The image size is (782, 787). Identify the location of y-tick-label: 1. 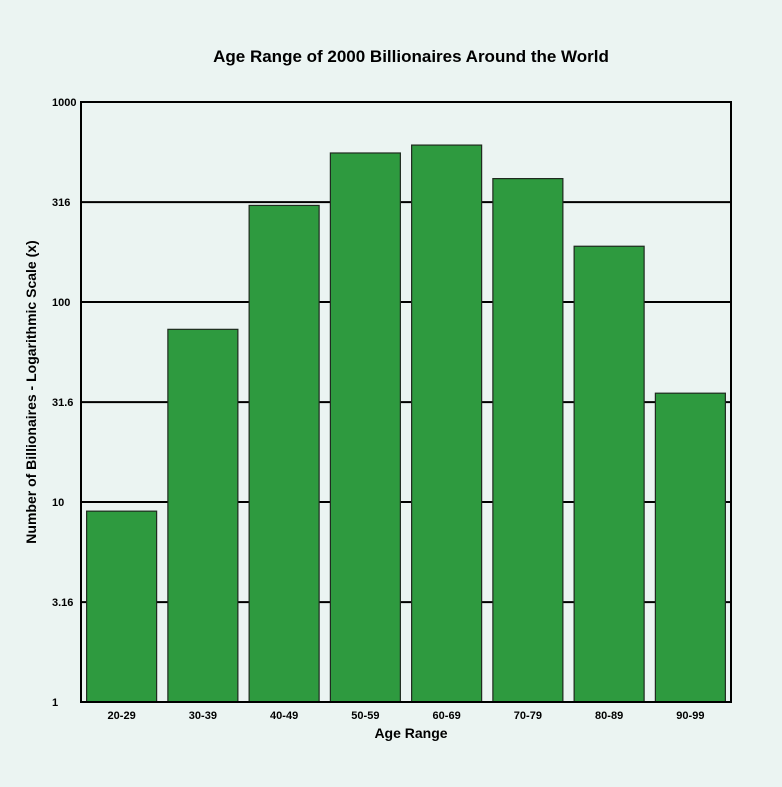
(55, 703).